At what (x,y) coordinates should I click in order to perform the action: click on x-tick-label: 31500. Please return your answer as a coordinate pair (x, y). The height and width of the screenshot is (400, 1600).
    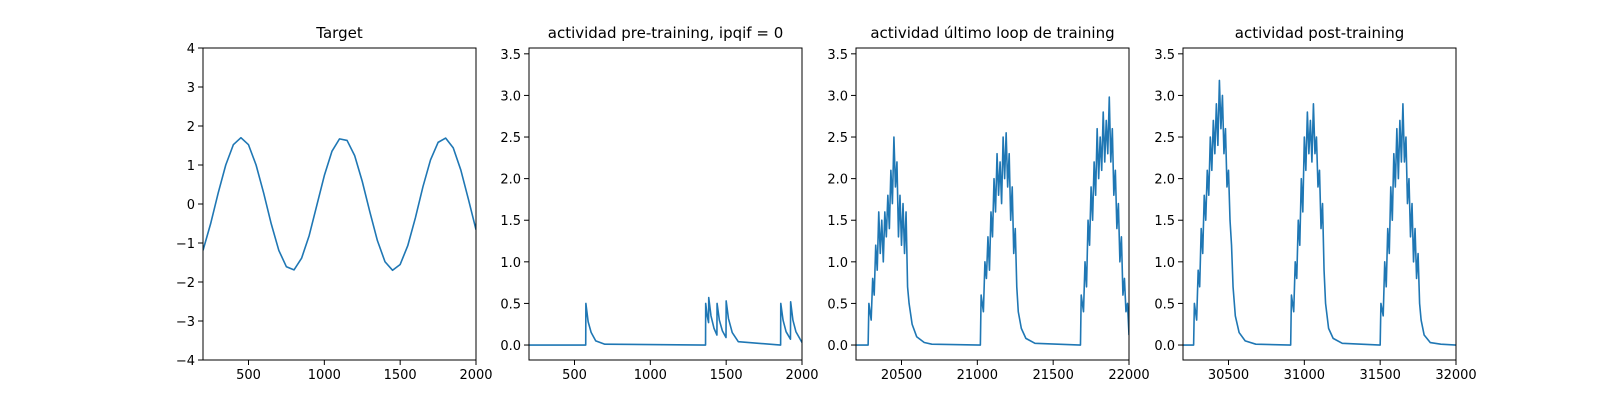
    Looking at the image, I should click on (1379, 375).